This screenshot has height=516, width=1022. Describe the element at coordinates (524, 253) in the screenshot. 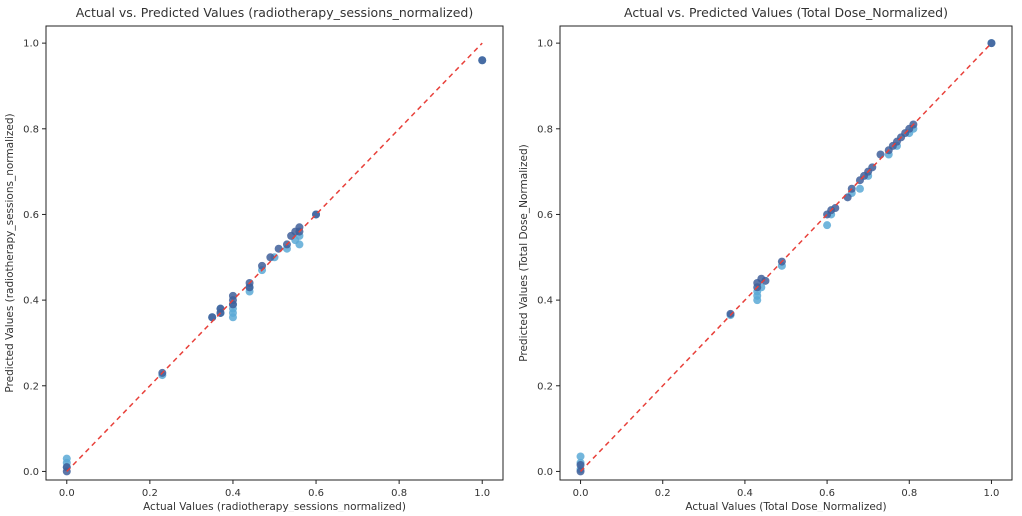

I see `y-axis-label: Predicted Values (Total Dose_Normalized)` at that location.